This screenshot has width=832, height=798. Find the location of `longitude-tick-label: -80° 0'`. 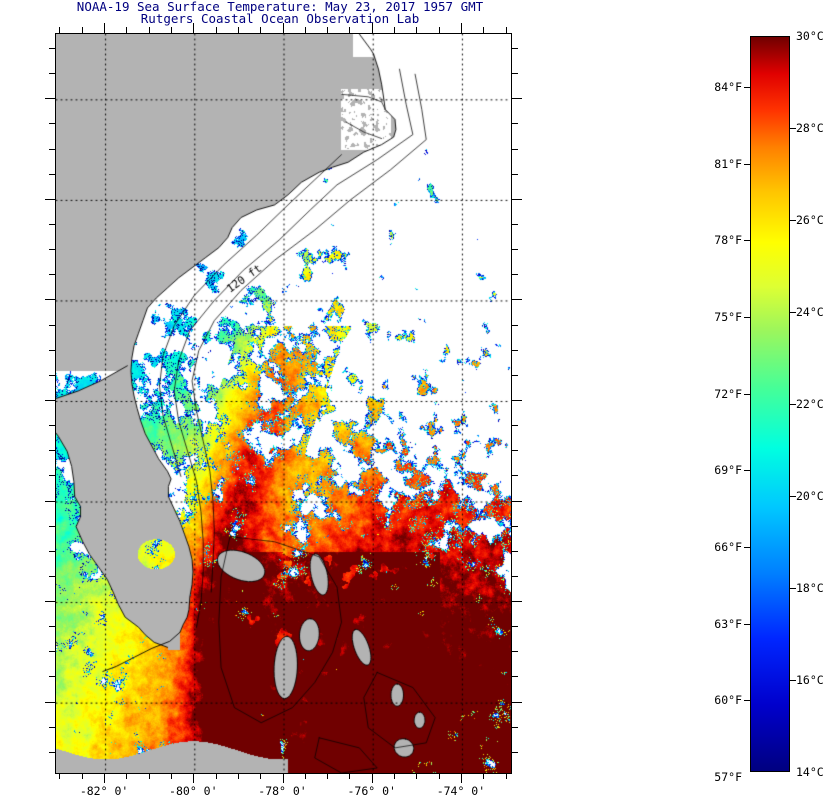

longitude-tick-label: -80° 0' is located at coordinates (193, 791).